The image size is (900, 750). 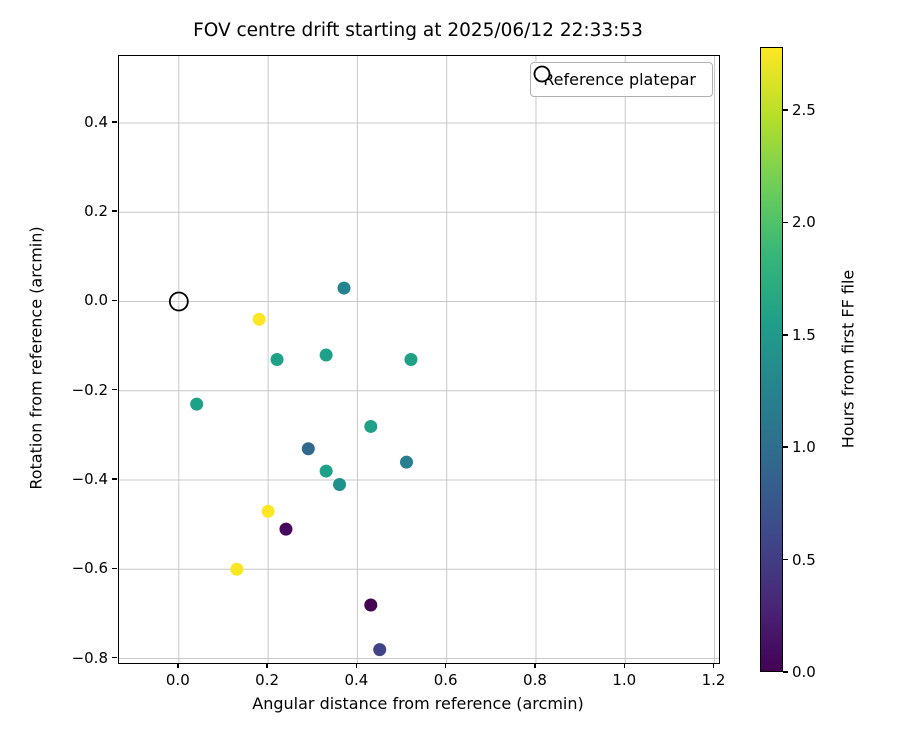 What do you see at coordinates (178, 301) in the screenshot?
I see `reference-platepar-marker` at bounding box center [178, 301].